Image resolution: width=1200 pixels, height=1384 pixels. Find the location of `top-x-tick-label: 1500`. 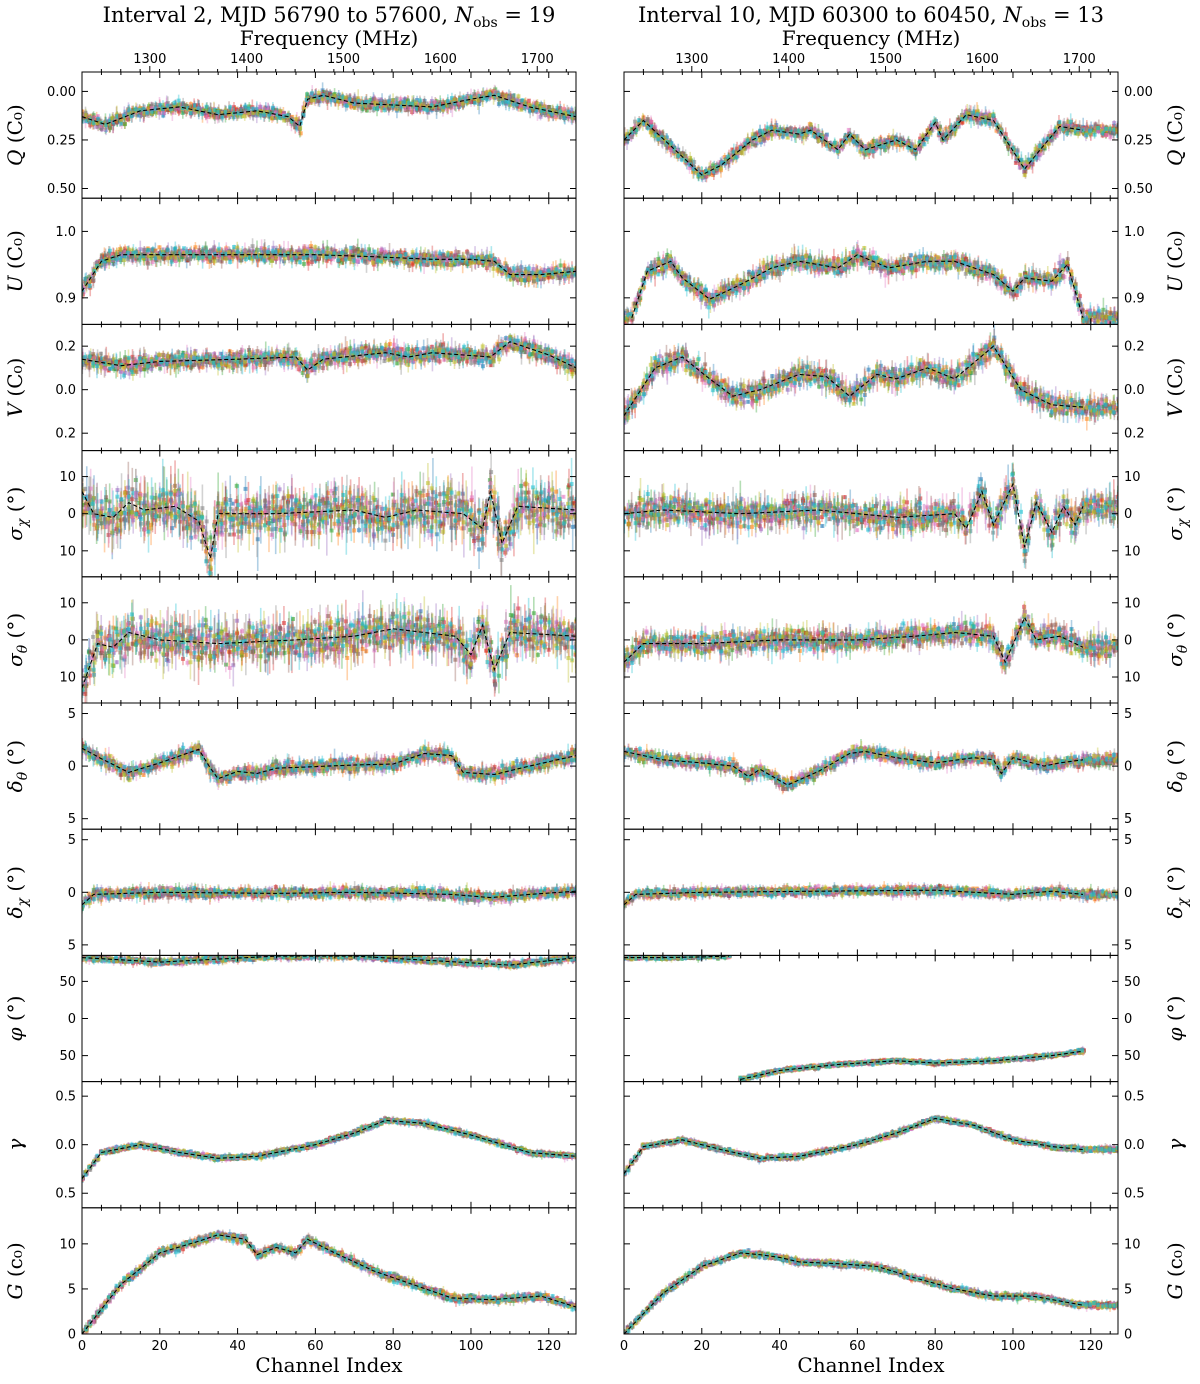

top-x-tick-label: 1500 is located at coordinates (343, 59).